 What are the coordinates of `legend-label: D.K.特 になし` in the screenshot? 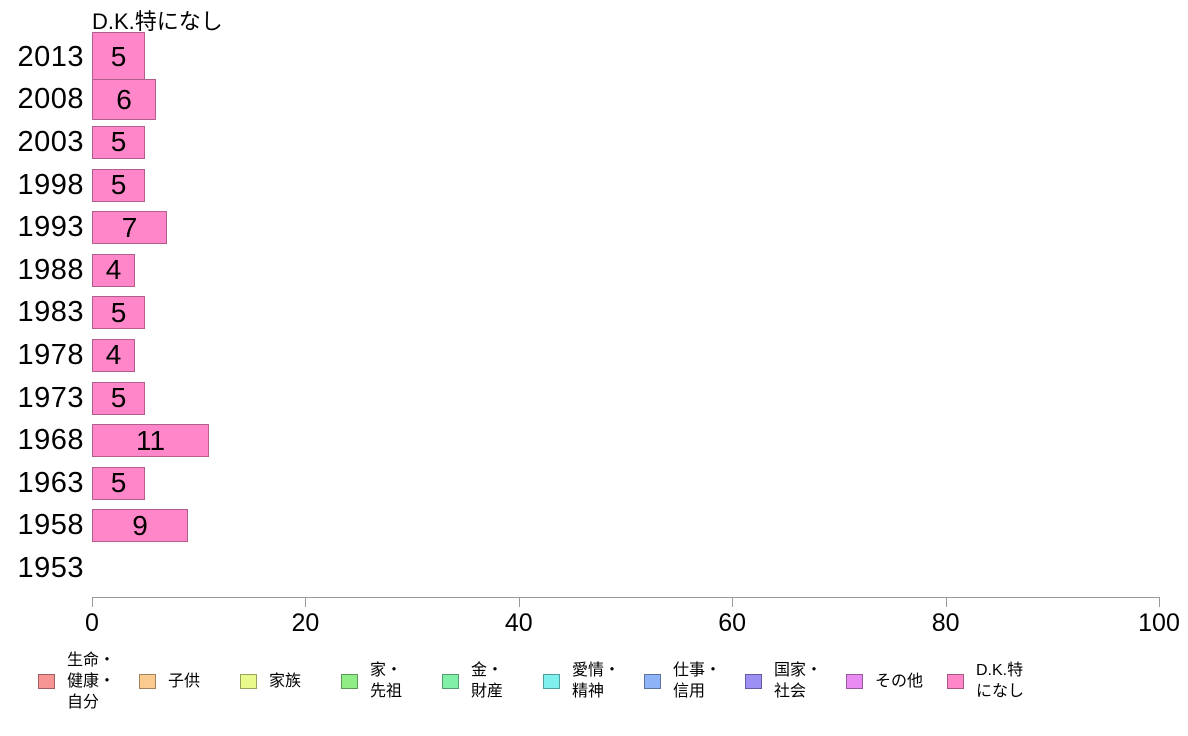 It's located at (1000, 681).